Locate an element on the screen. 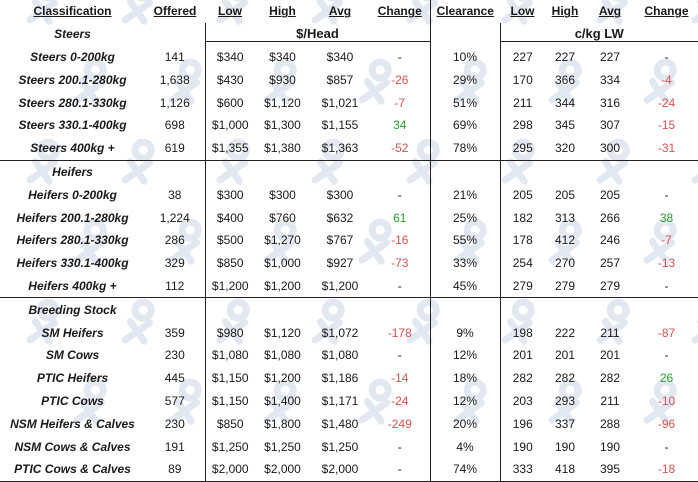 Image resolution: width=698 pixels, height=482 pixels. change-lw-cell: -87 is located at coordinates (666, 332).